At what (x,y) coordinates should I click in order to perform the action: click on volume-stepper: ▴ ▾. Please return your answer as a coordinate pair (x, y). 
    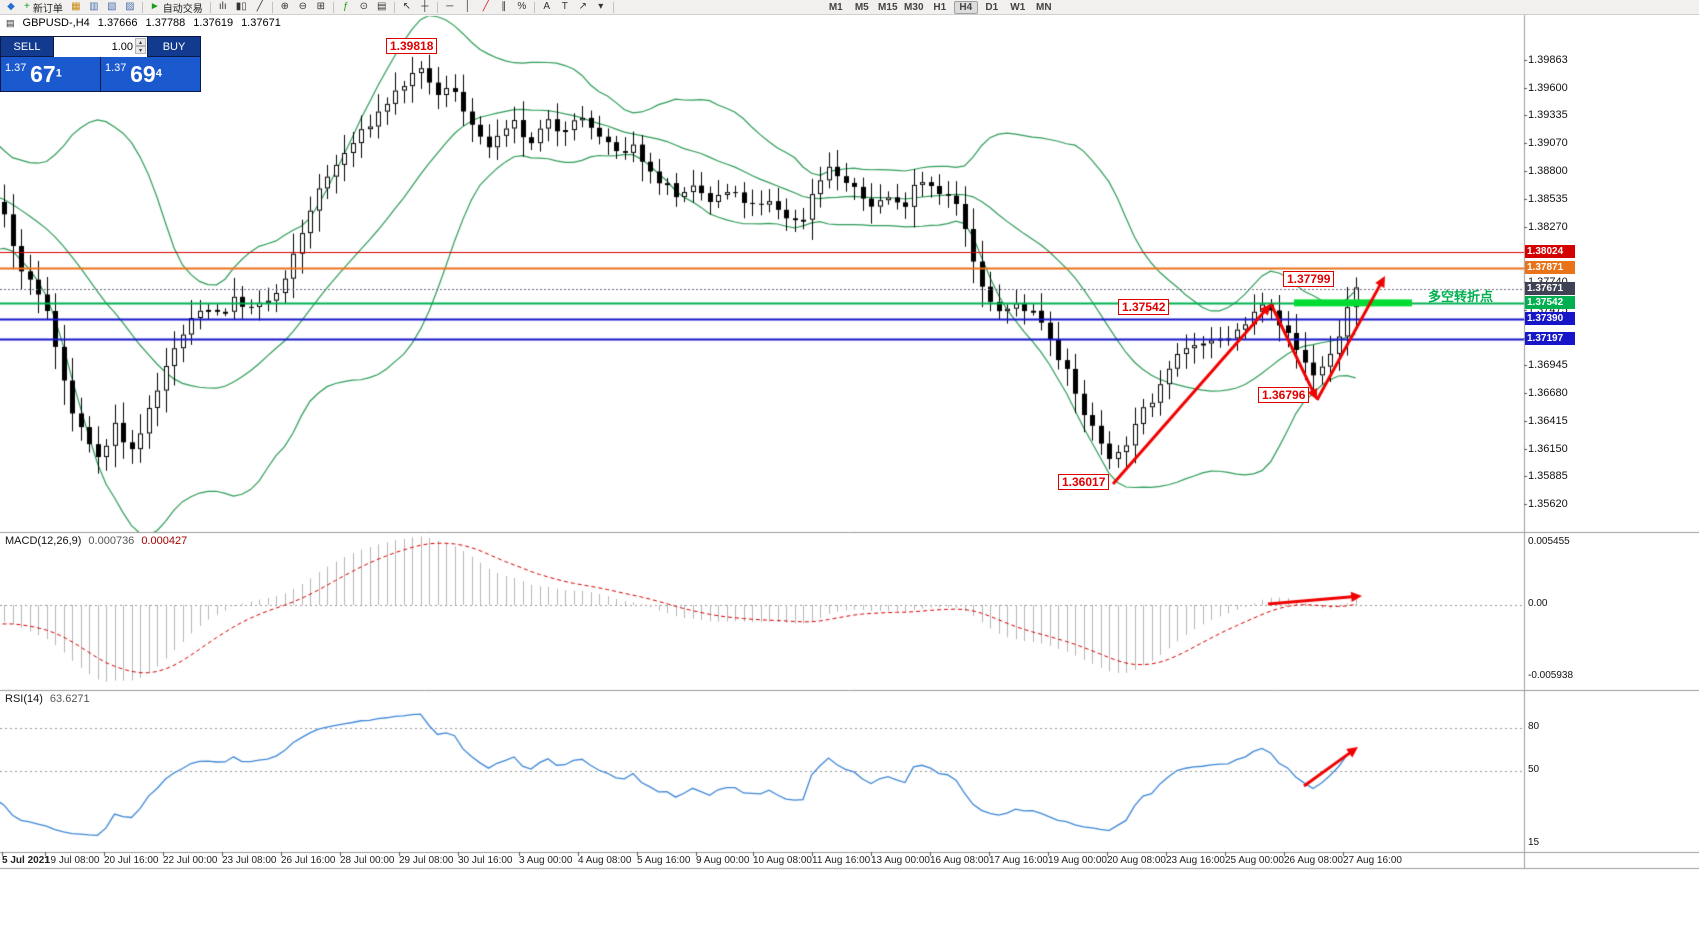
    Looking at the image, I should click on (100, 47).